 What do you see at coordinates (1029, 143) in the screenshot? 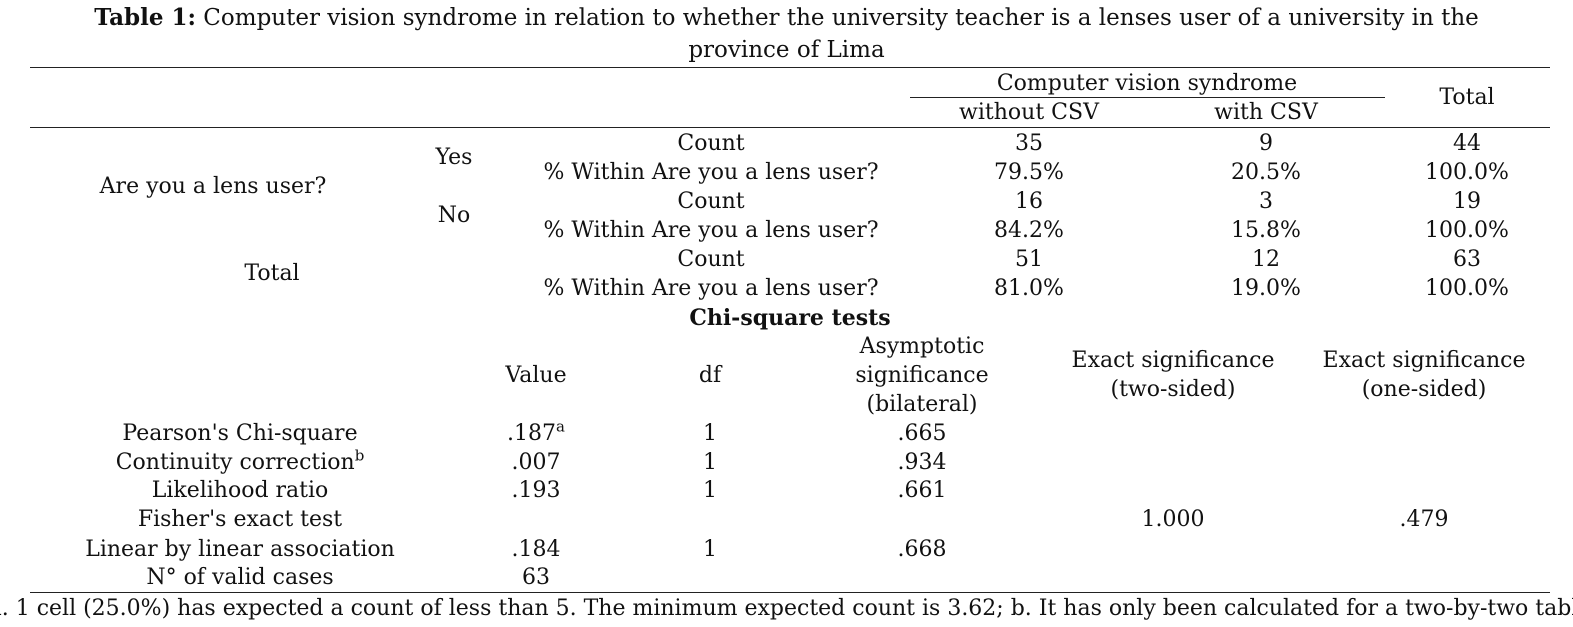
I see `cell-without: 35` at bounding box center [1029, 143].